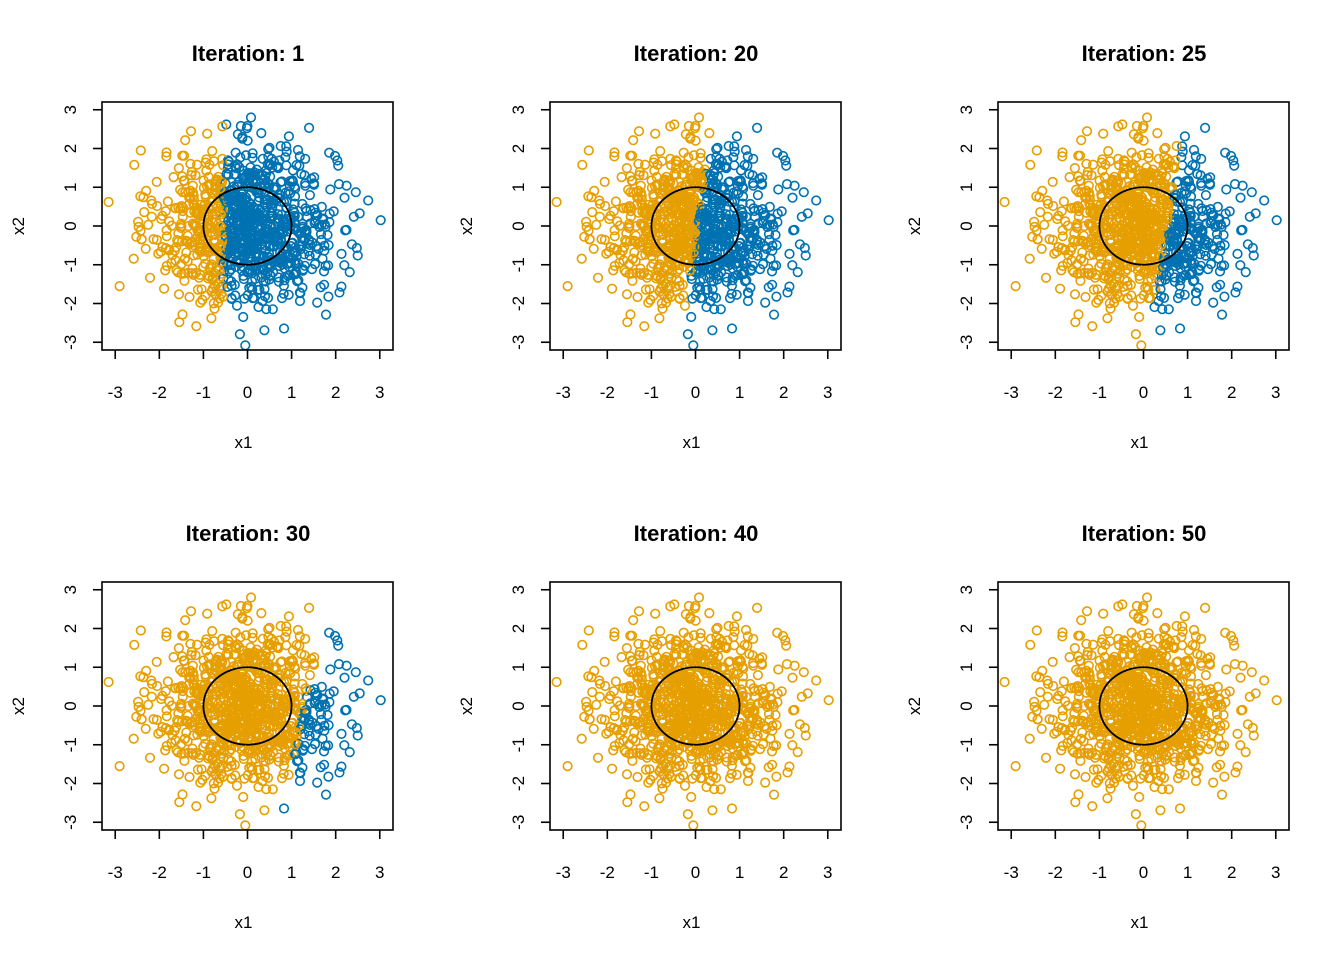 This screenshot has height=960, width=1344. I want to click on y-tick-label: 2, so click(70, 628).